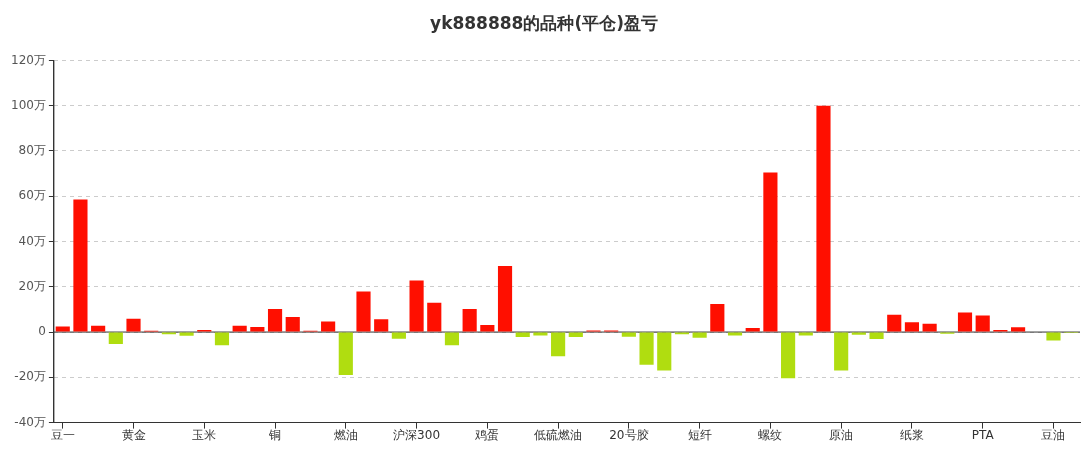 This screenshot has height=451, width=1092. Describe the element at coordinates (417, 434) in the screenshot. I see `x-tick-label: 沪深300` at that location.